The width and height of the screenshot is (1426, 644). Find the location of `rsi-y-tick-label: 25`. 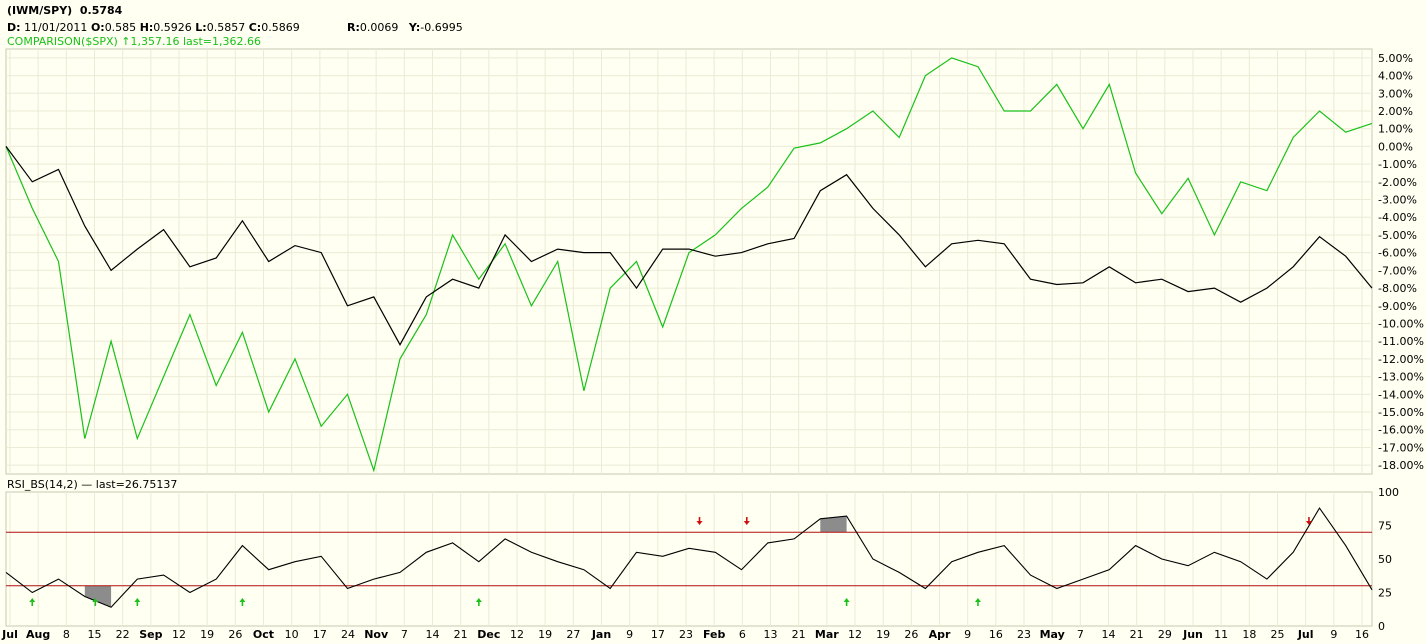

rsi-y-tick-label: 25 is located at coordinates (1385, 593).